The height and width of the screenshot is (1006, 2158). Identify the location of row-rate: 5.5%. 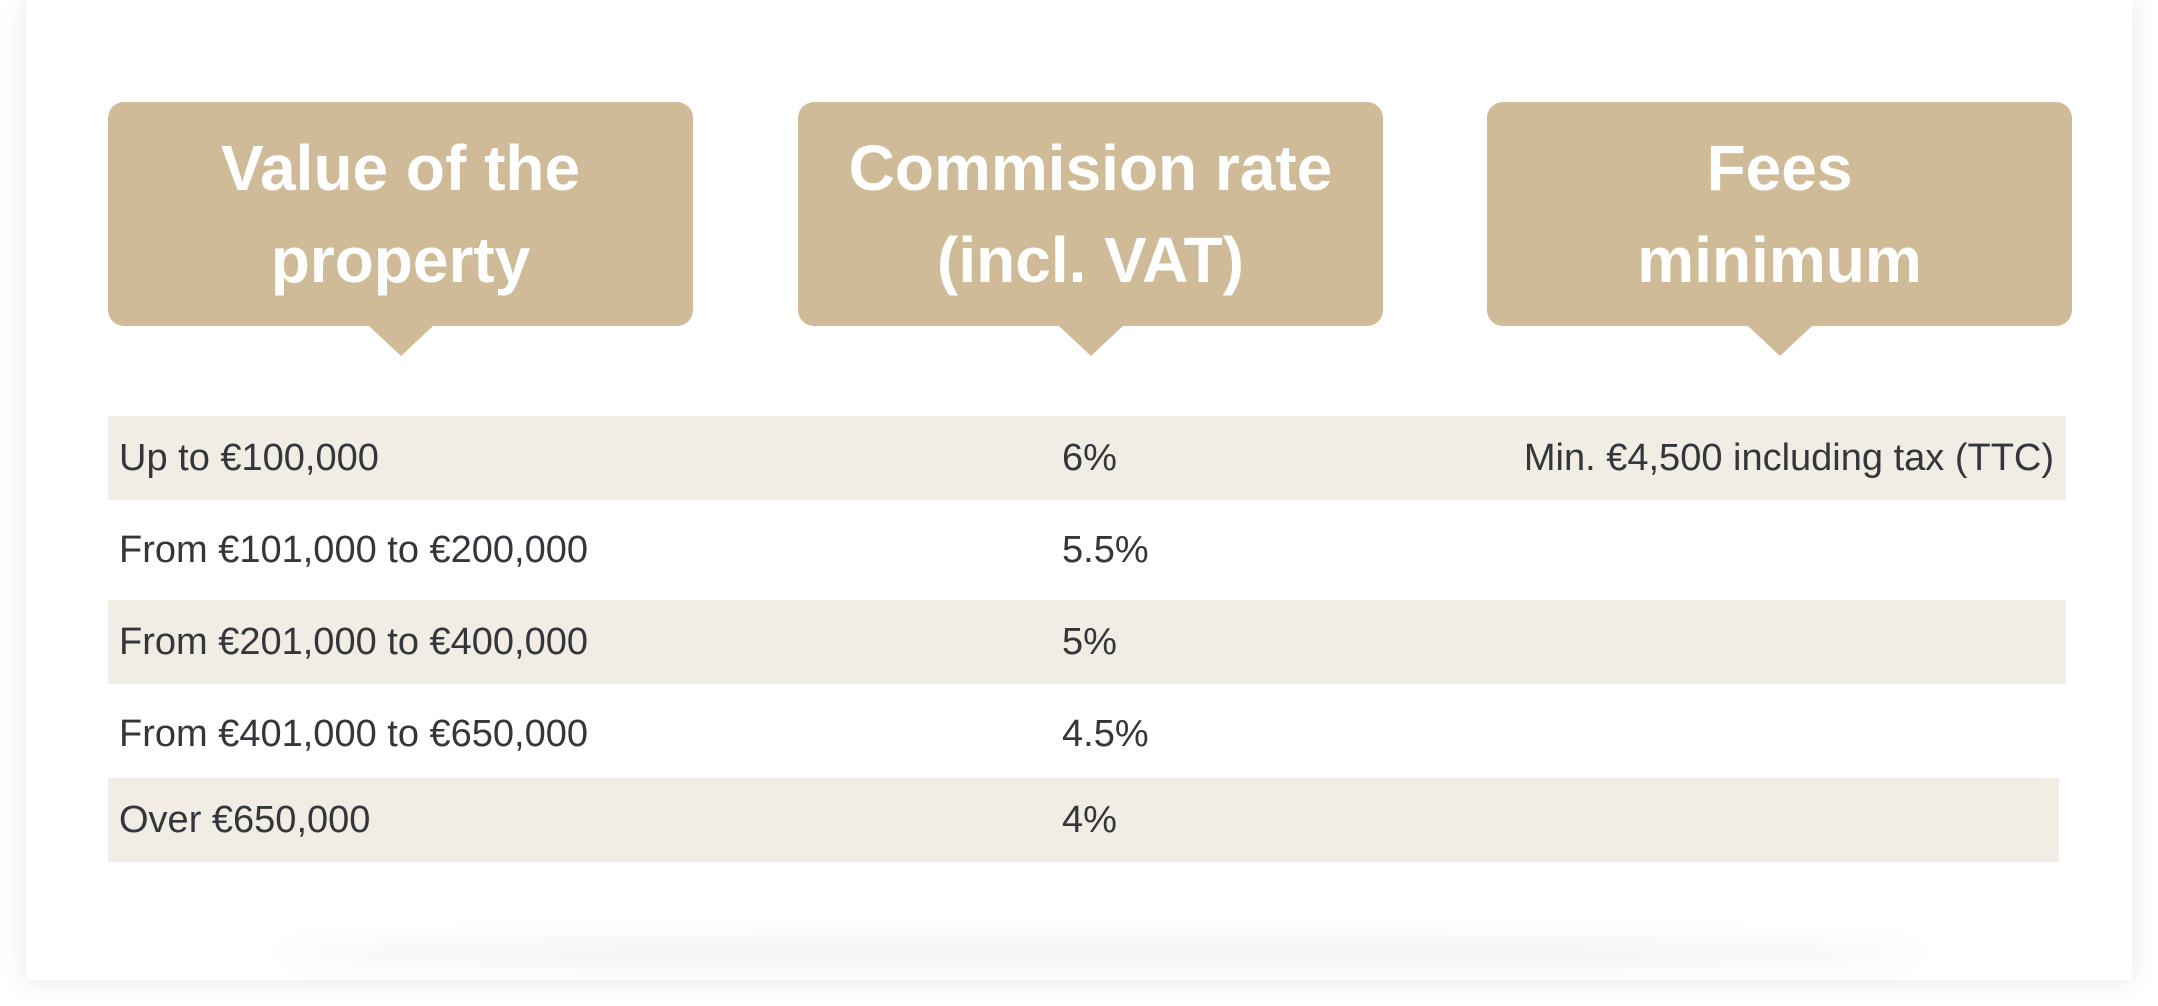
(1105, 550).